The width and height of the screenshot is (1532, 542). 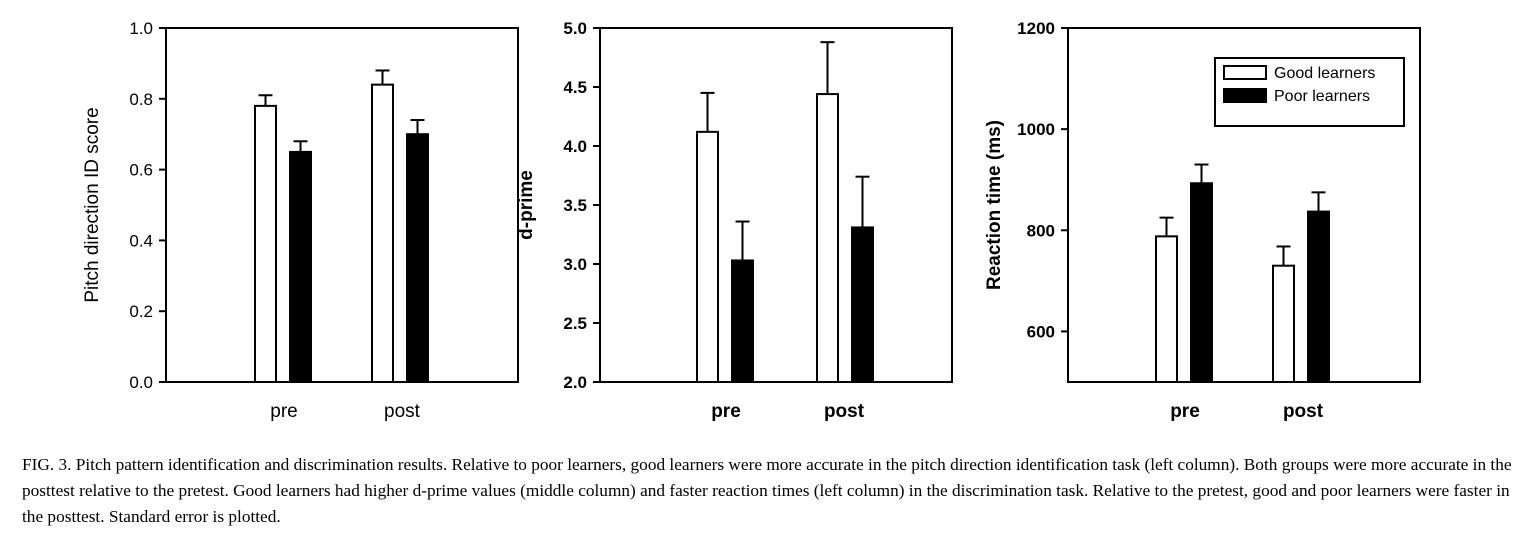 What do you see at coordinates (141, 382) in the screenshot?
I see `y-tick-label: 0.0` at bounding box center [141, 382].